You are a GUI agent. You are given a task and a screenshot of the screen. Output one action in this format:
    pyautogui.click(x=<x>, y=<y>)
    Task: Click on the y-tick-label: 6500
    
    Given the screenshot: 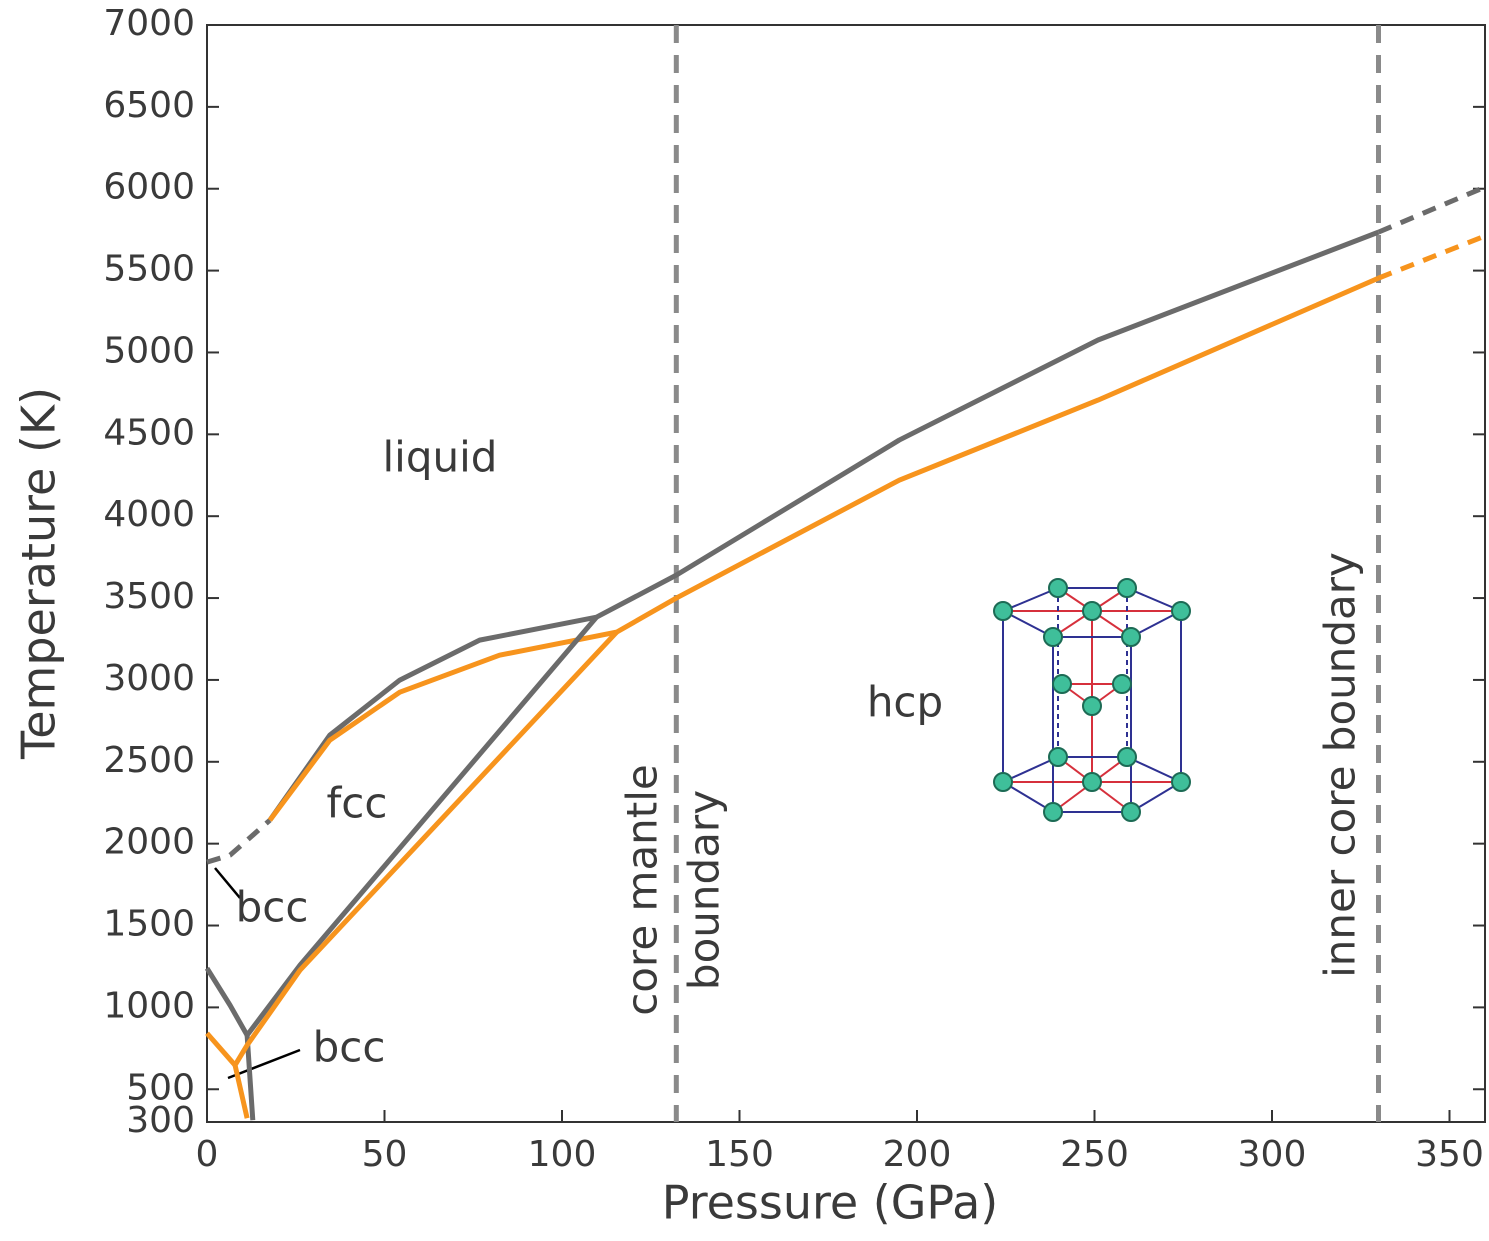 What is the action you would take?
    pyautogui.click(x=149, y=105)
    